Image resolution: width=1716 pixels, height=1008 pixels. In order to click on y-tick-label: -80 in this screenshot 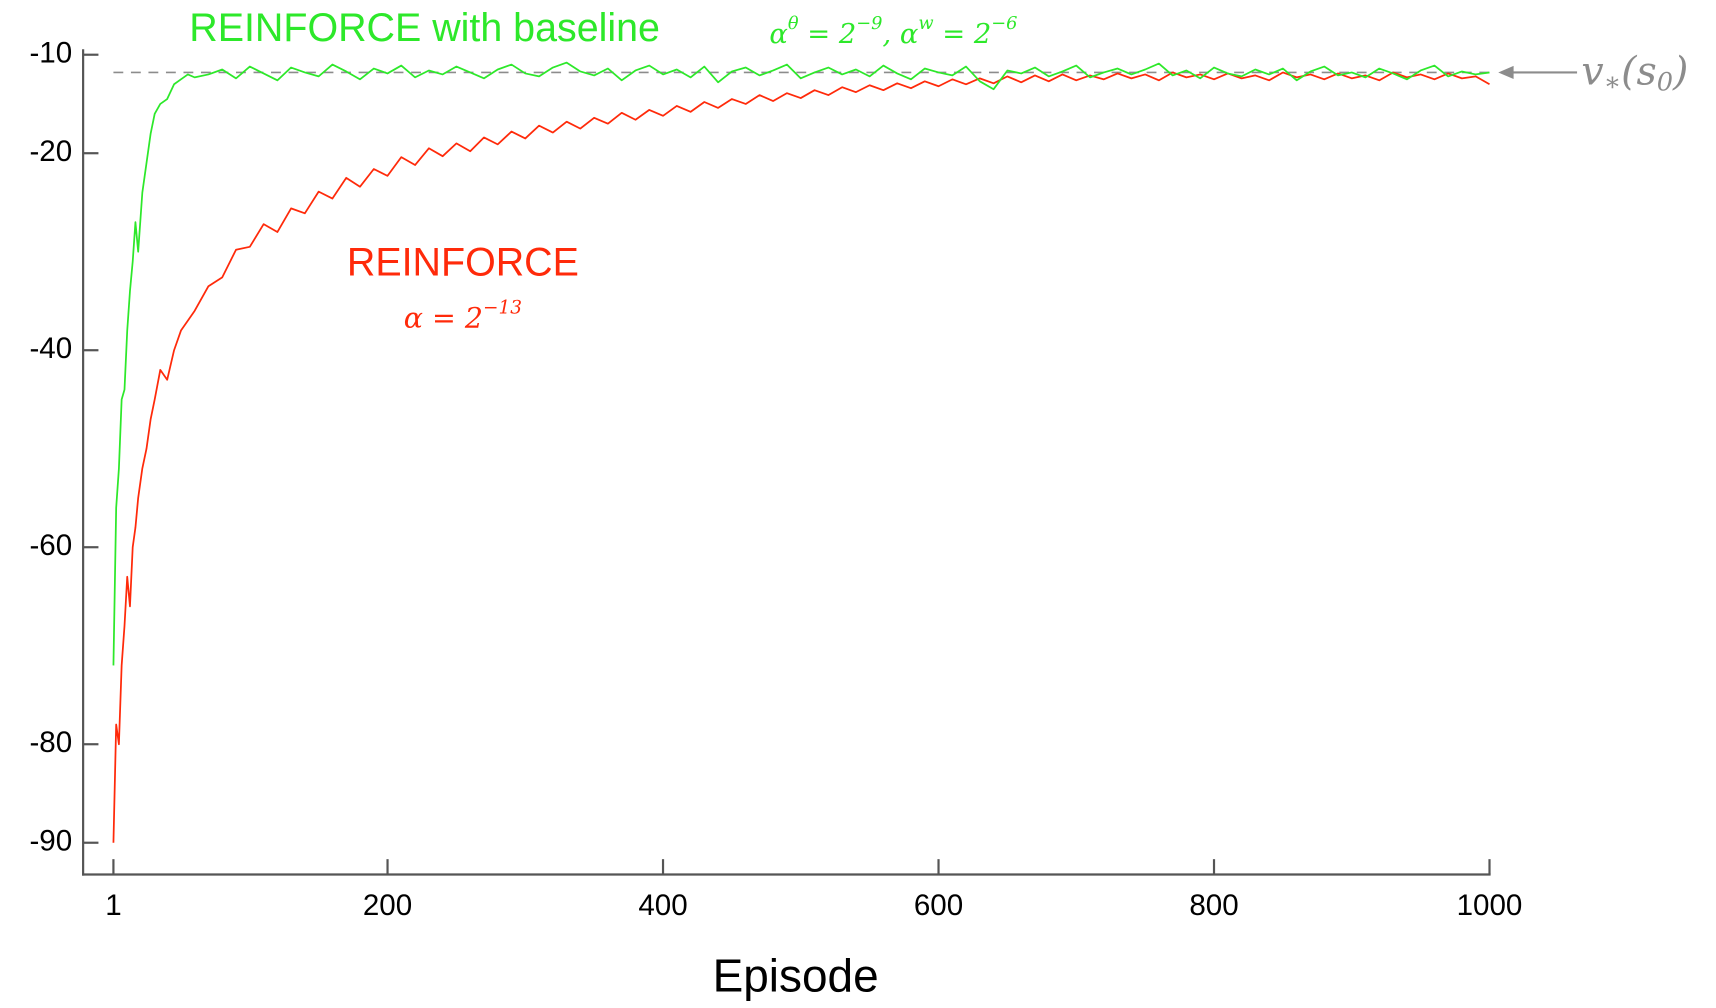, I will do `click(50, 742)`.